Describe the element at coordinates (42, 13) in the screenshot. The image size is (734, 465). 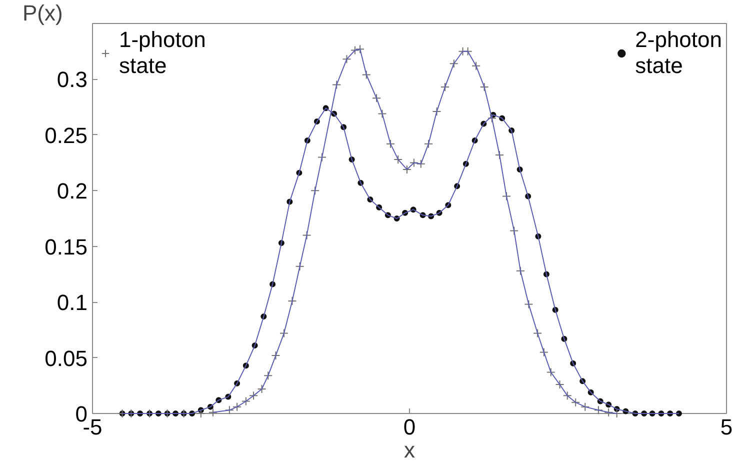
I see `y-axis-title: P(x)` at that location.